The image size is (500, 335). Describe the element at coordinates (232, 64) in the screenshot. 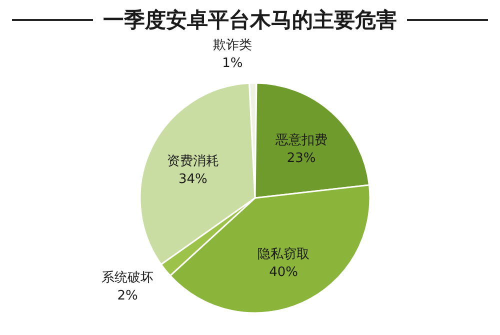

I see `data-label: 1%` at that location.